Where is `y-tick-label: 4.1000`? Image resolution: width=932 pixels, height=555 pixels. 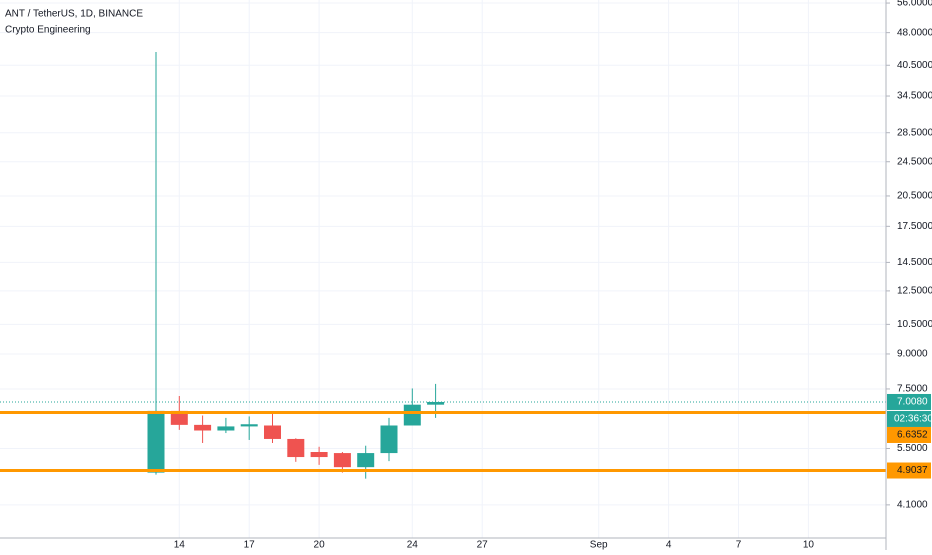
y-tick-label: 4.1000 is located at coordinates (912, 505).